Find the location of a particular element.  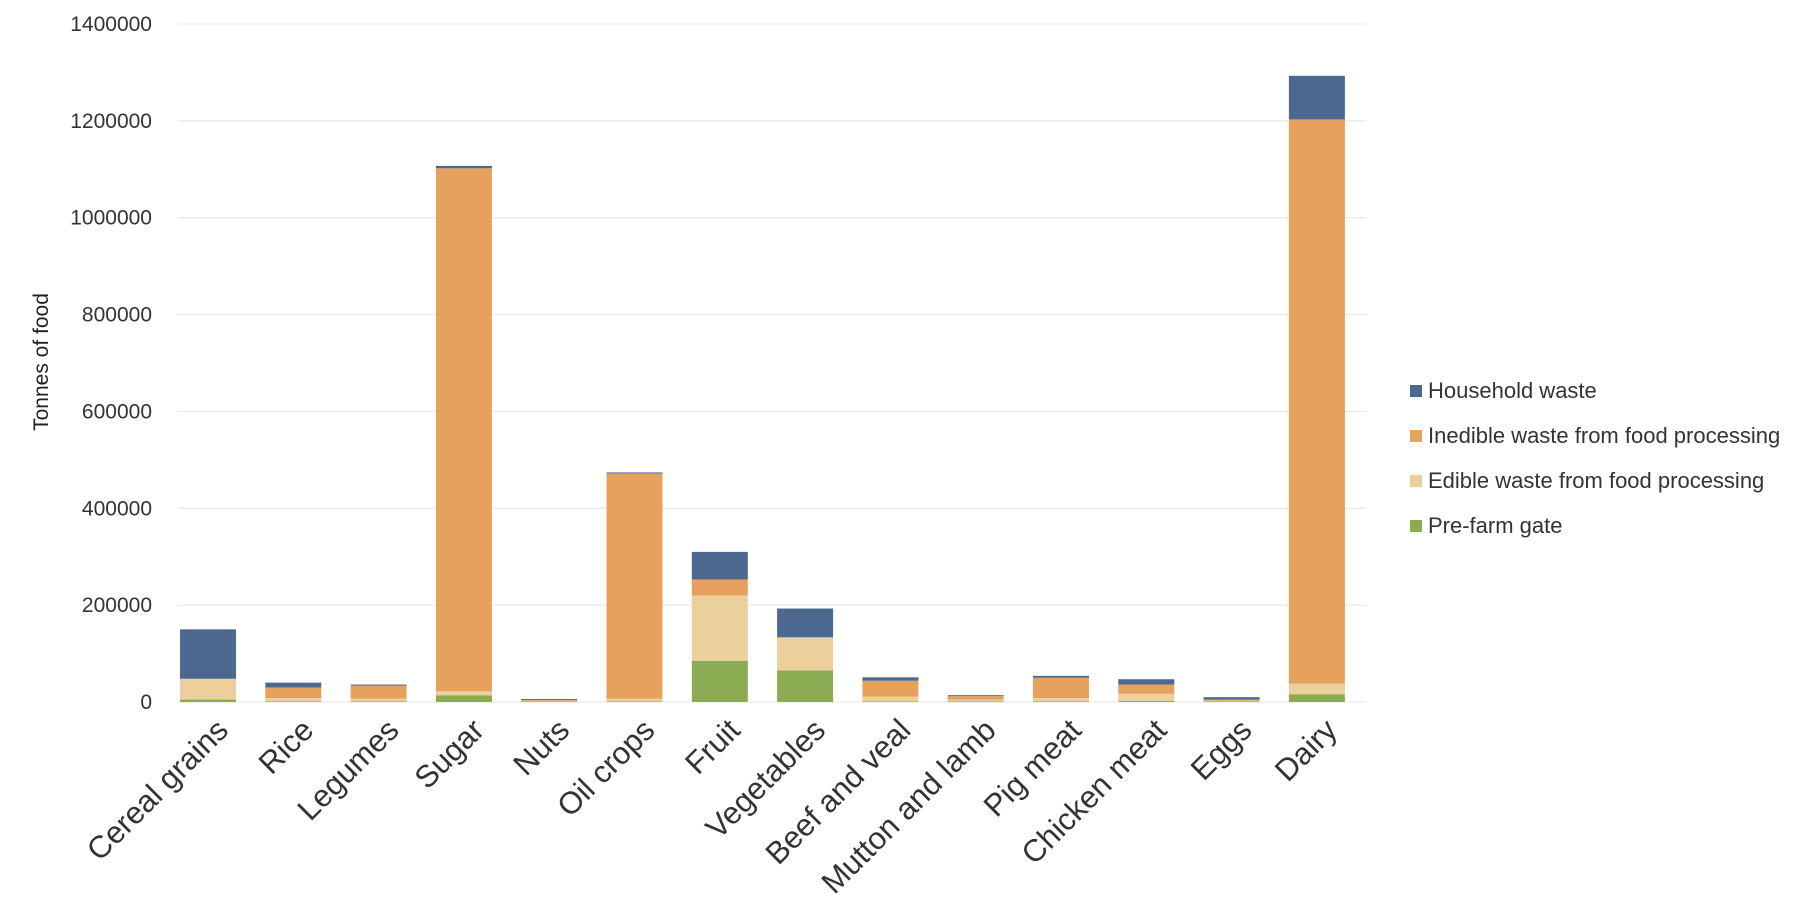

y-tick-label: 600000 is located at coordinates (117, 411).